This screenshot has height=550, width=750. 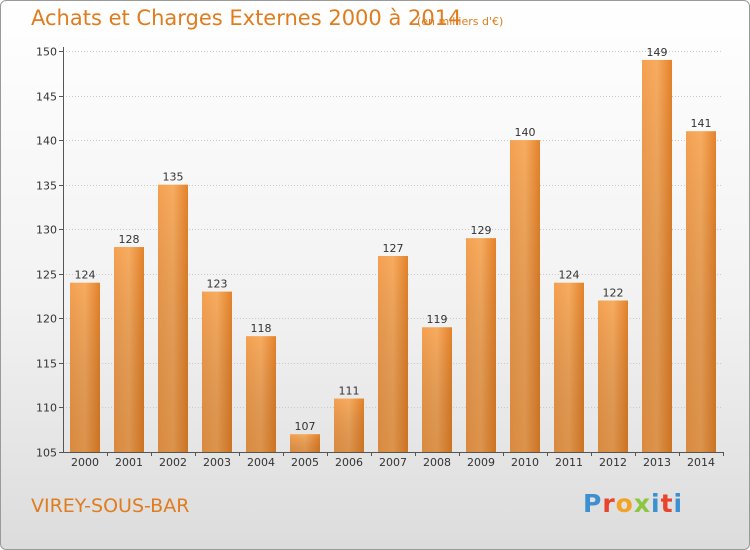 I want to click on y-tick-label: 150, so click(x=46, y=52).